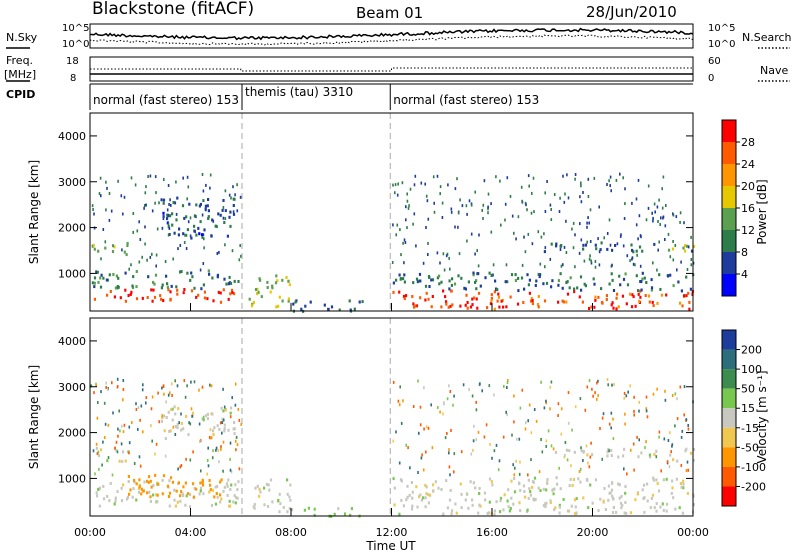 The image size is (800, 554). What do you see at coordinates (711, 78) in the screenshot?
I see `freq-tick-right-0: 0` at bounding box center [711, 78].